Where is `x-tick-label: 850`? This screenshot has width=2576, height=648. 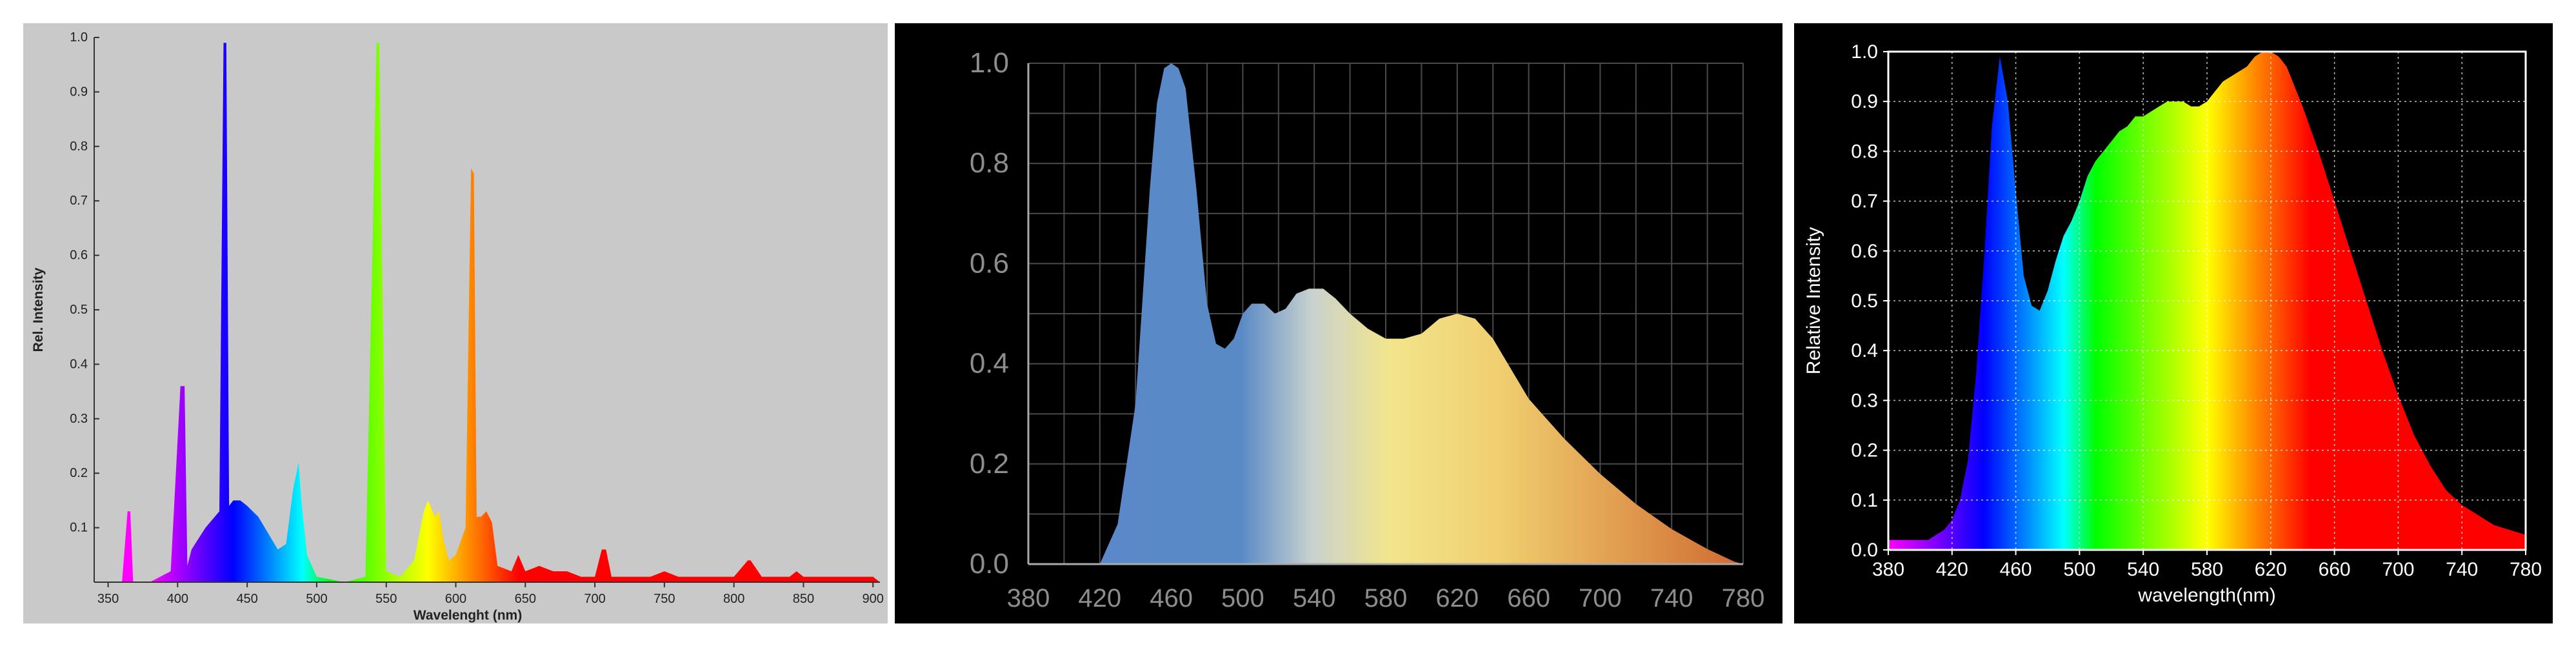
x-tick-label: 850 is located at coordinates (803, 599).